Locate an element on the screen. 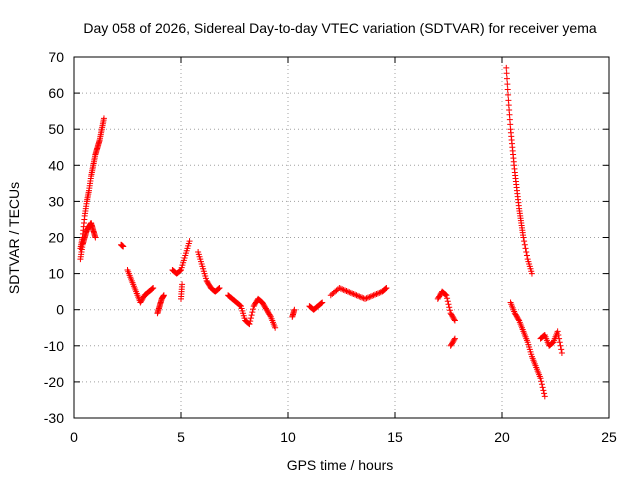 This screenshot has width=640, height=480. y-tick-label: 70 is located at coordinates (56, 57).